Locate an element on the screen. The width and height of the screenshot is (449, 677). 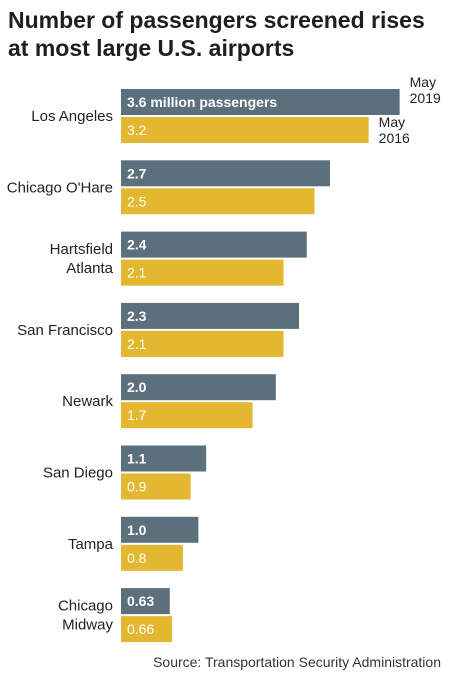
bar-label-2019: 2.7 is located at coordinates (137, 173).